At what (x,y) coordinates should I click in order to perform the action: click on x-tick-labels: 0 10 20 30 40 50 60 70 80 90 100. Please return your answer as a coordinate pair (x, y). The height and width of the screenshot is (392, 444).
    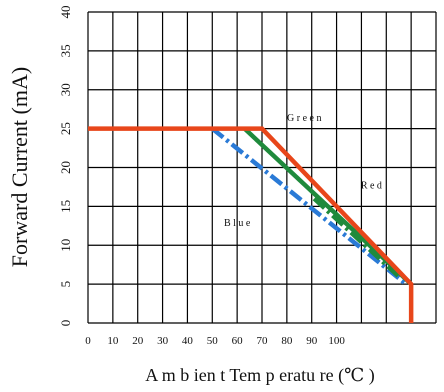
    Looking at the image, I should click on (215, 341).